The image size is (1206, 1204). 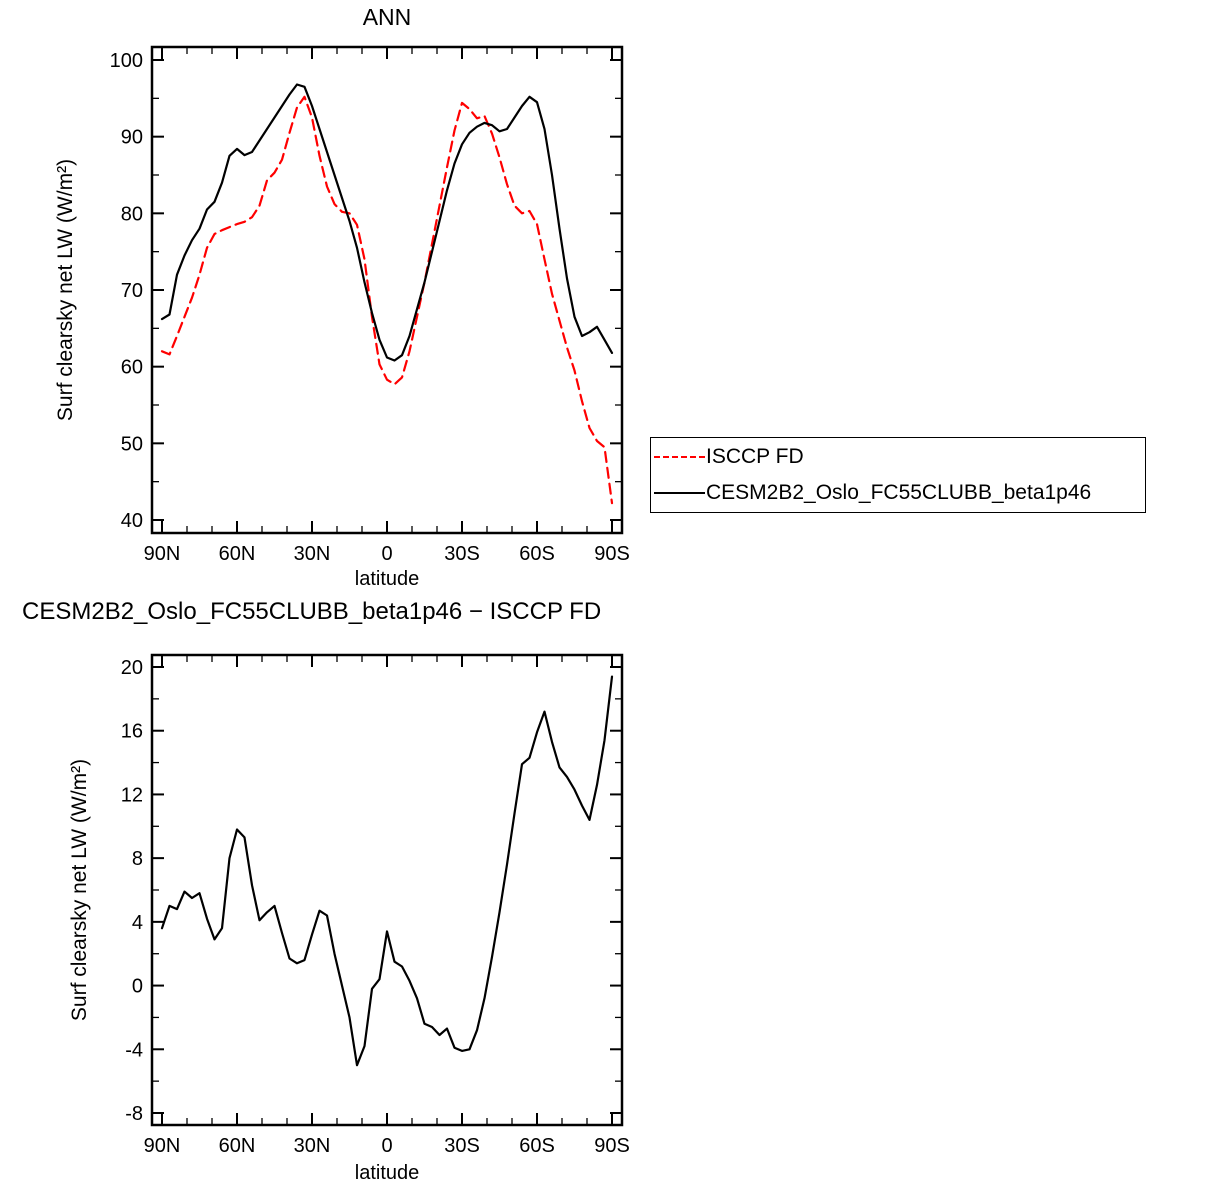 What do you see at coordinates (132, 795) in the screenshot?
I see `y-tick-label: 12` at bounding box center [132, 795].